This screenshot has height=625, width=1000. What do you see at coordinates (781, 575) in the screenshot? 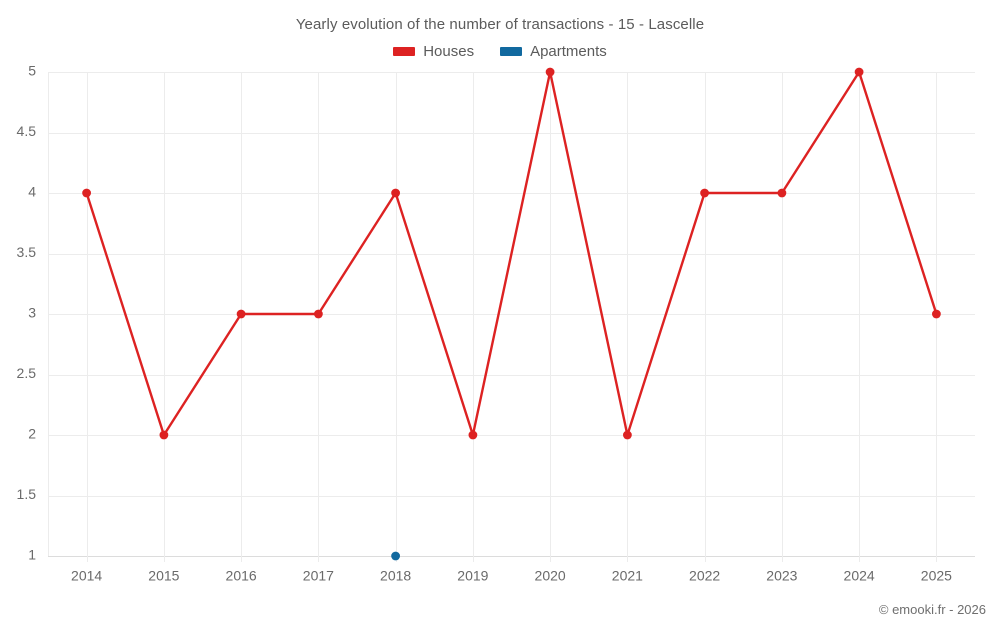
I see `x-axis-tick-label: 2023` at bounding box center [781, 575].